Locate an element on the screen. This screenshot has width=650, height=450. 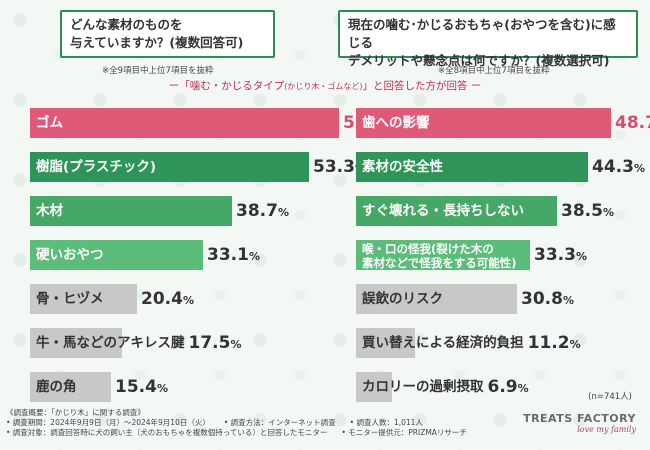
footer-count: • 調査人数：1,011人 is located at coordinates (386, 422).